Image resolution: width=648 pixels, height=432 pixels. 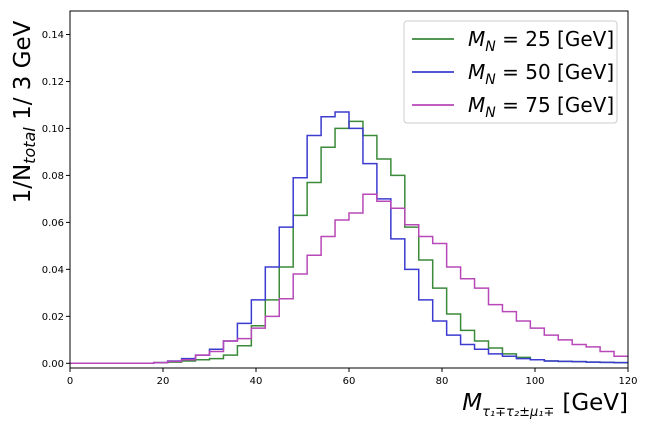 What do you see at coordinates (53, 176) in the screenshot?
I see `y-tick-label: 0.08` at bounding box center [53, 176].